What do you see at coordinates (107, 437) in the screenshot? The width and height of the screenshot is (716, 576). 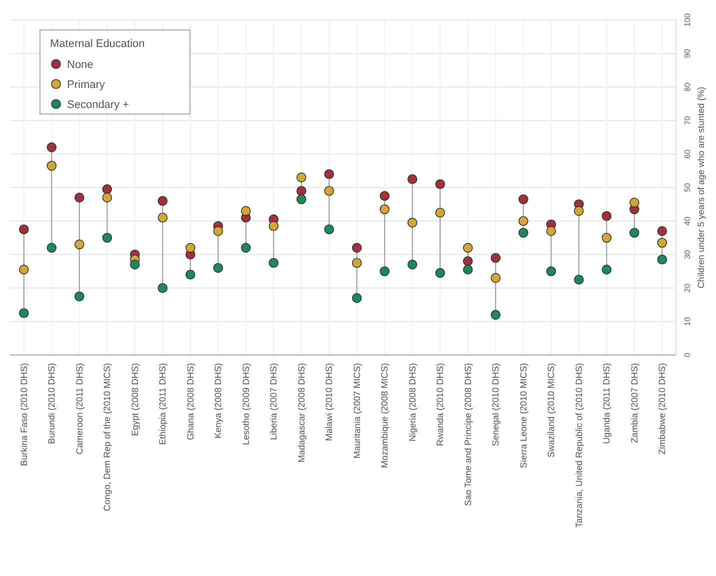 I see `x-tick-label: Congo, Dem Rep of the (2010 MICS)` at bounding box center [107, 437].